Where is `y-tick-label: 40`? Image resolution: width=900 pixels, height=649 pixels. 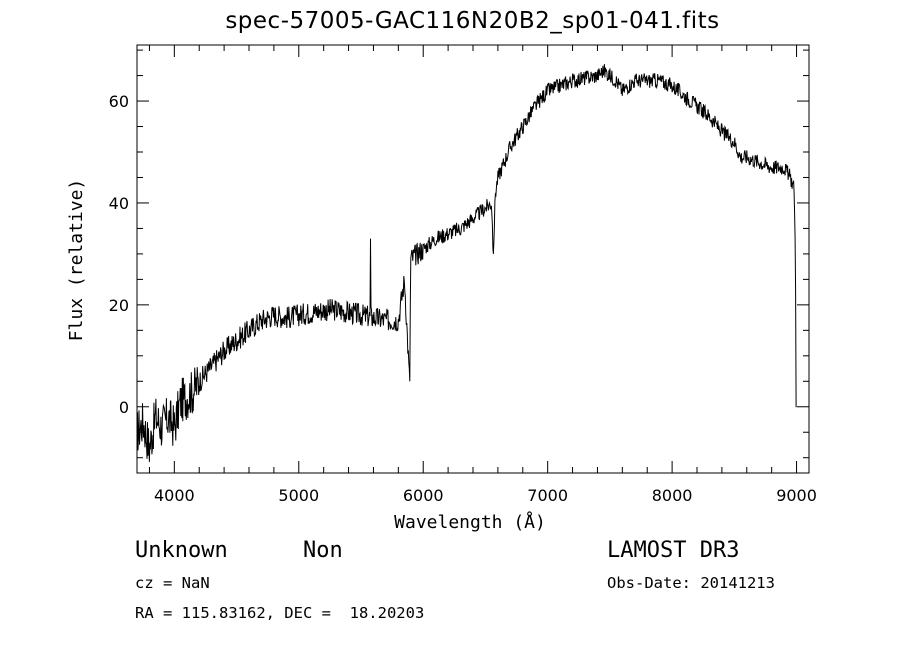 y-tick-label: 40 is located at coordinates (119, 203).